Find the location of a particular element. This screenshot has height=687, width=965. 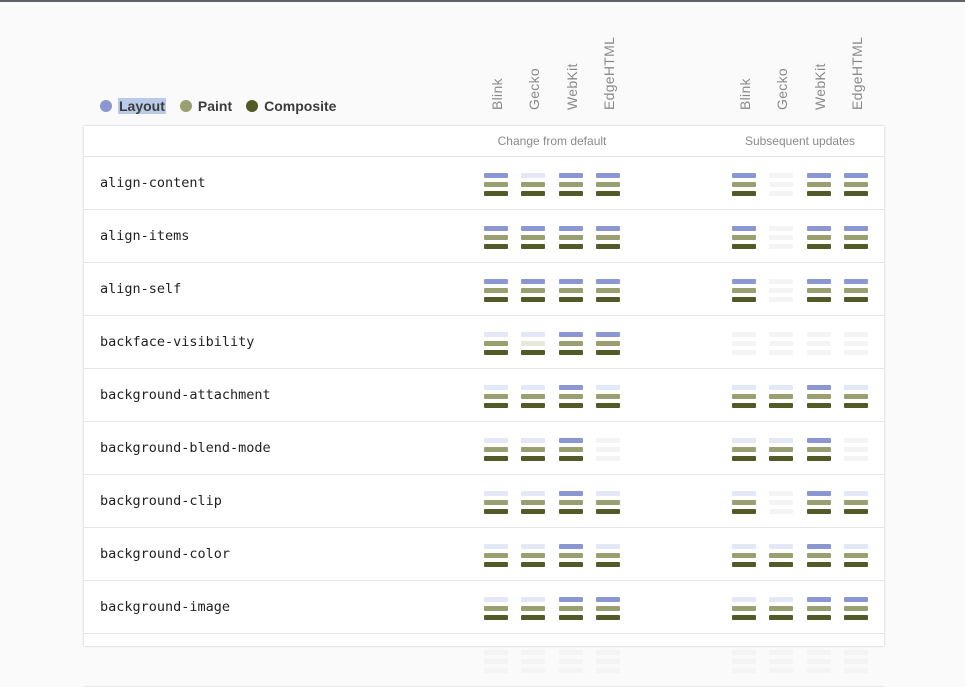

legend-item-layout: Layout is located at coordinates (133, 106).